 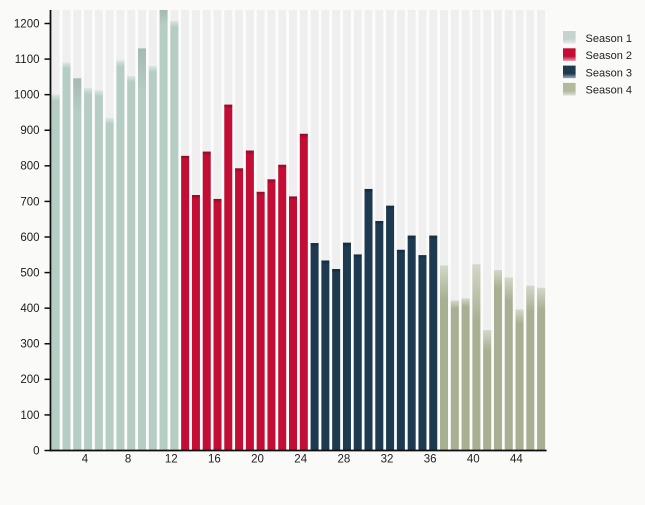 What do you see at coordinates (609, 91) in the screenshot?
I see `svg-text: Season 4` at bounding box center [609, 91].